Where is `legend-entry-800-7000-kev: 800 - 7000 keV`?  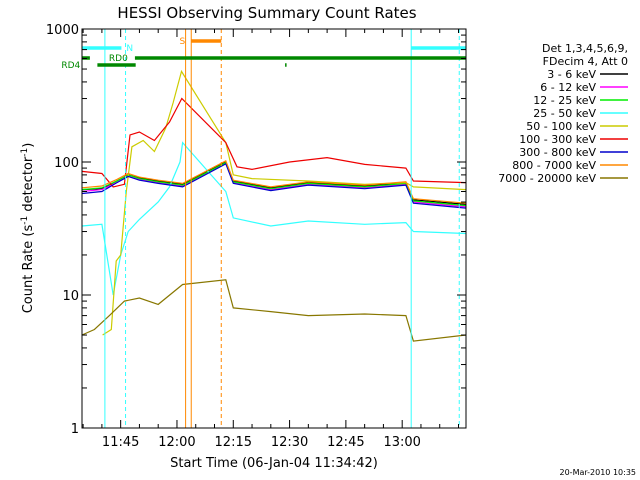 legend-entry-800-7000-kev: 800 - 7000 keV is located at coordinates (554, 165).